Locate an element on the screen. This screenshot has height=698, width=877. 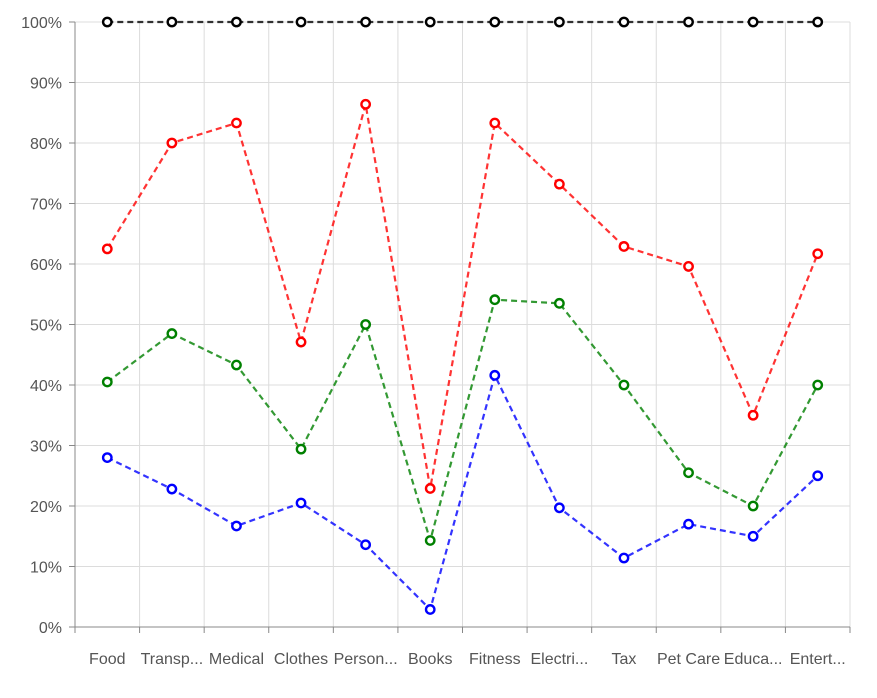
y-tick-label: 100% is located at coordinates (41, 23).